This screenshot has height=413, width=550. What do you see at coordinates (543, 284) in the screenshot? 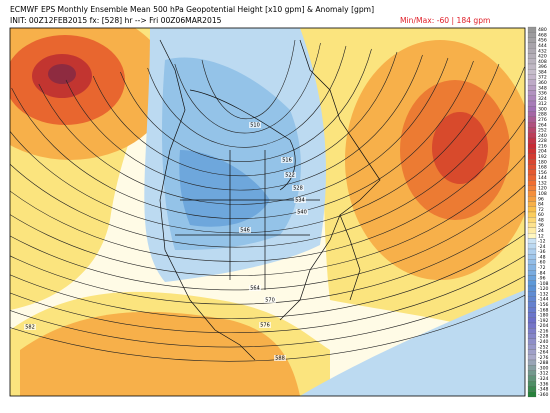
I see `colorbar-label: -108` at bounding box center [543, 284].